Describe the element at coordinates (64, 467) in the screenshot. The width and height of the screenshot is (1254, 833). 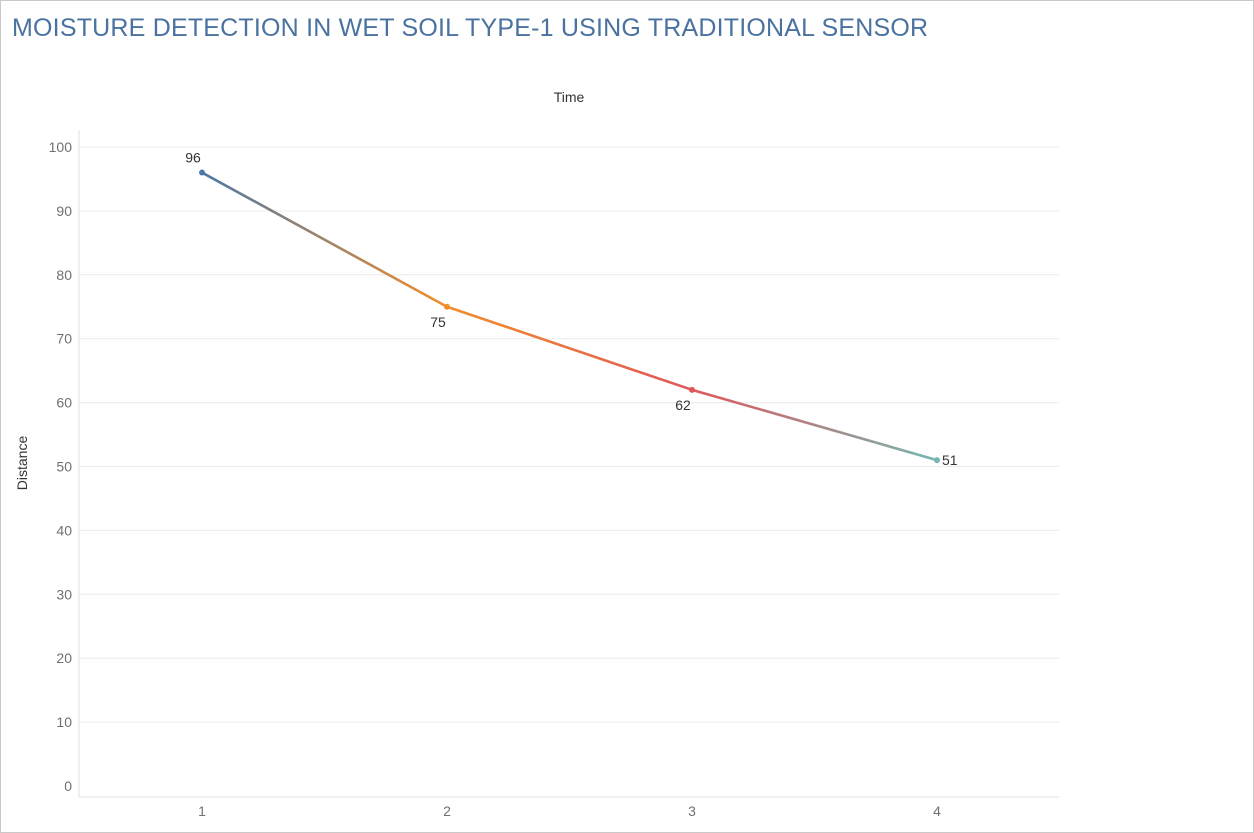
I see `y-tick-label: 50` at that location.